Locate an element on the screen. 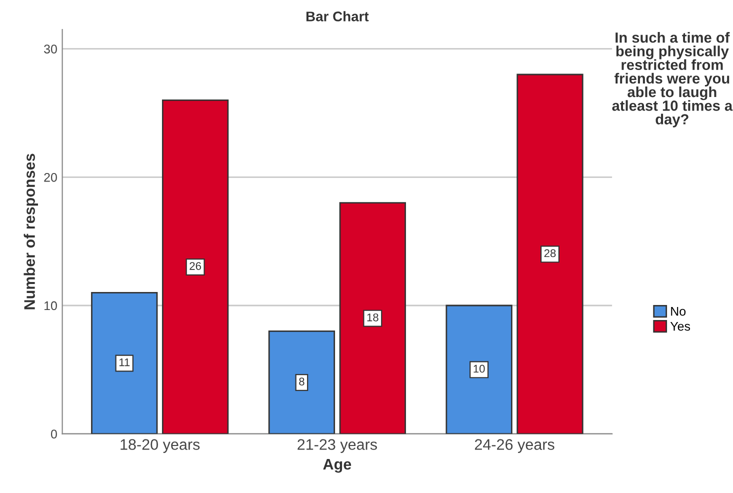 The height and width of the screenshot is (493, 733). data-label: 10 is located at coordinates (479, 368).